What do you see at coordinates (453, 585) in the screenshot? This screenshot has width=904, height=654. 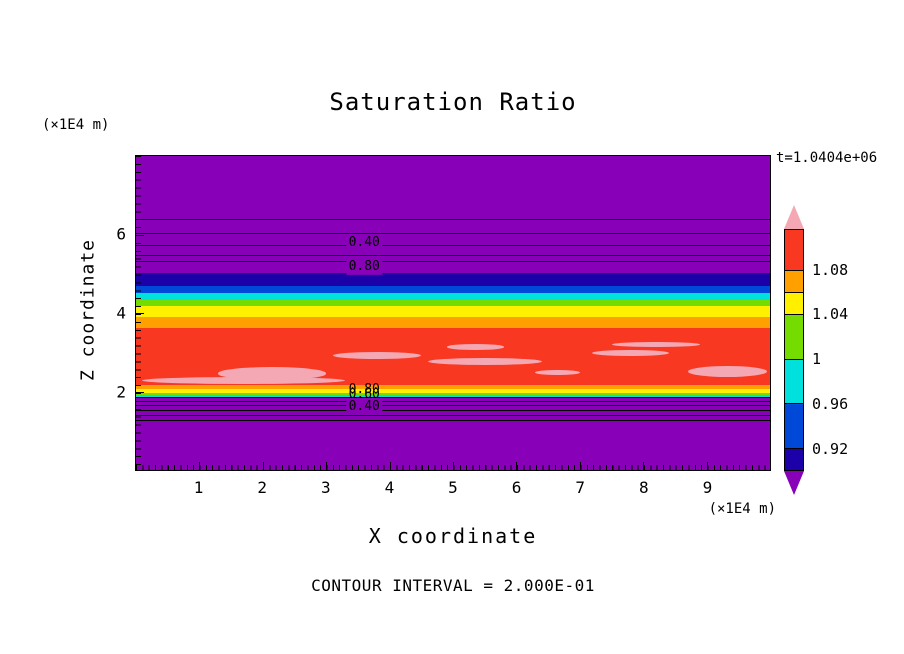 I see `contour-interval-note: CONTOUR INTERVAL = 2.000E-01` at bounding box center [453, 585].